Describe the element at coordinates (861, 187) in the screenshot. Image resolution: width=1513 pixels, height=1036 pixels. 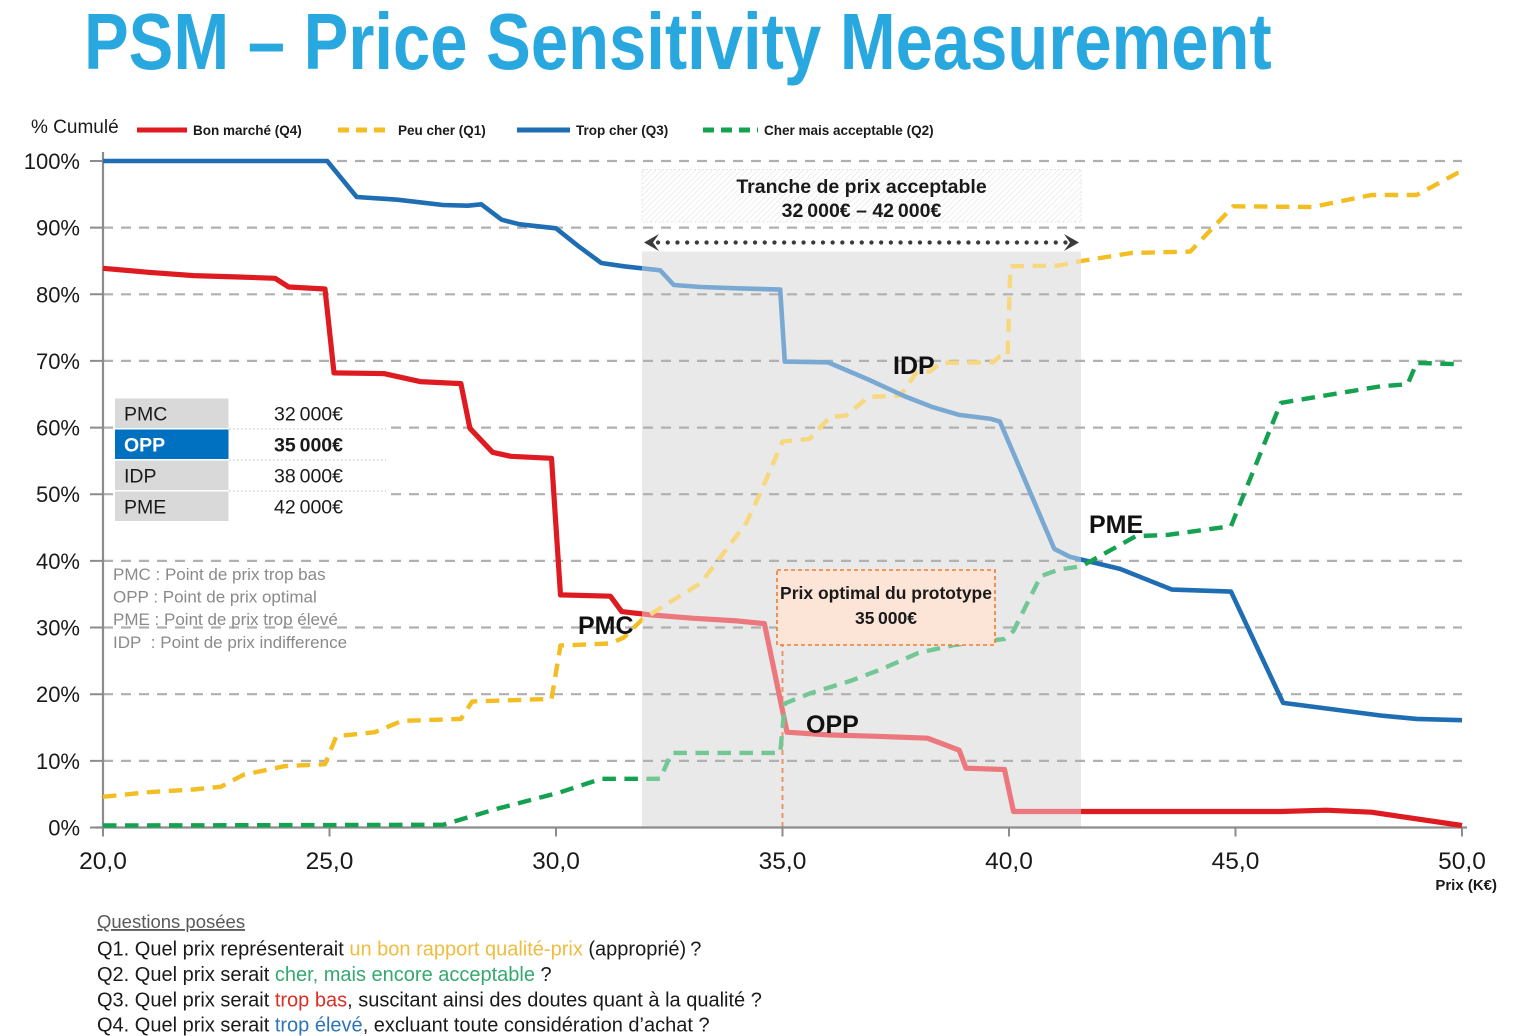
I see `svg-text: Tranche de prix acceptable` at that location.